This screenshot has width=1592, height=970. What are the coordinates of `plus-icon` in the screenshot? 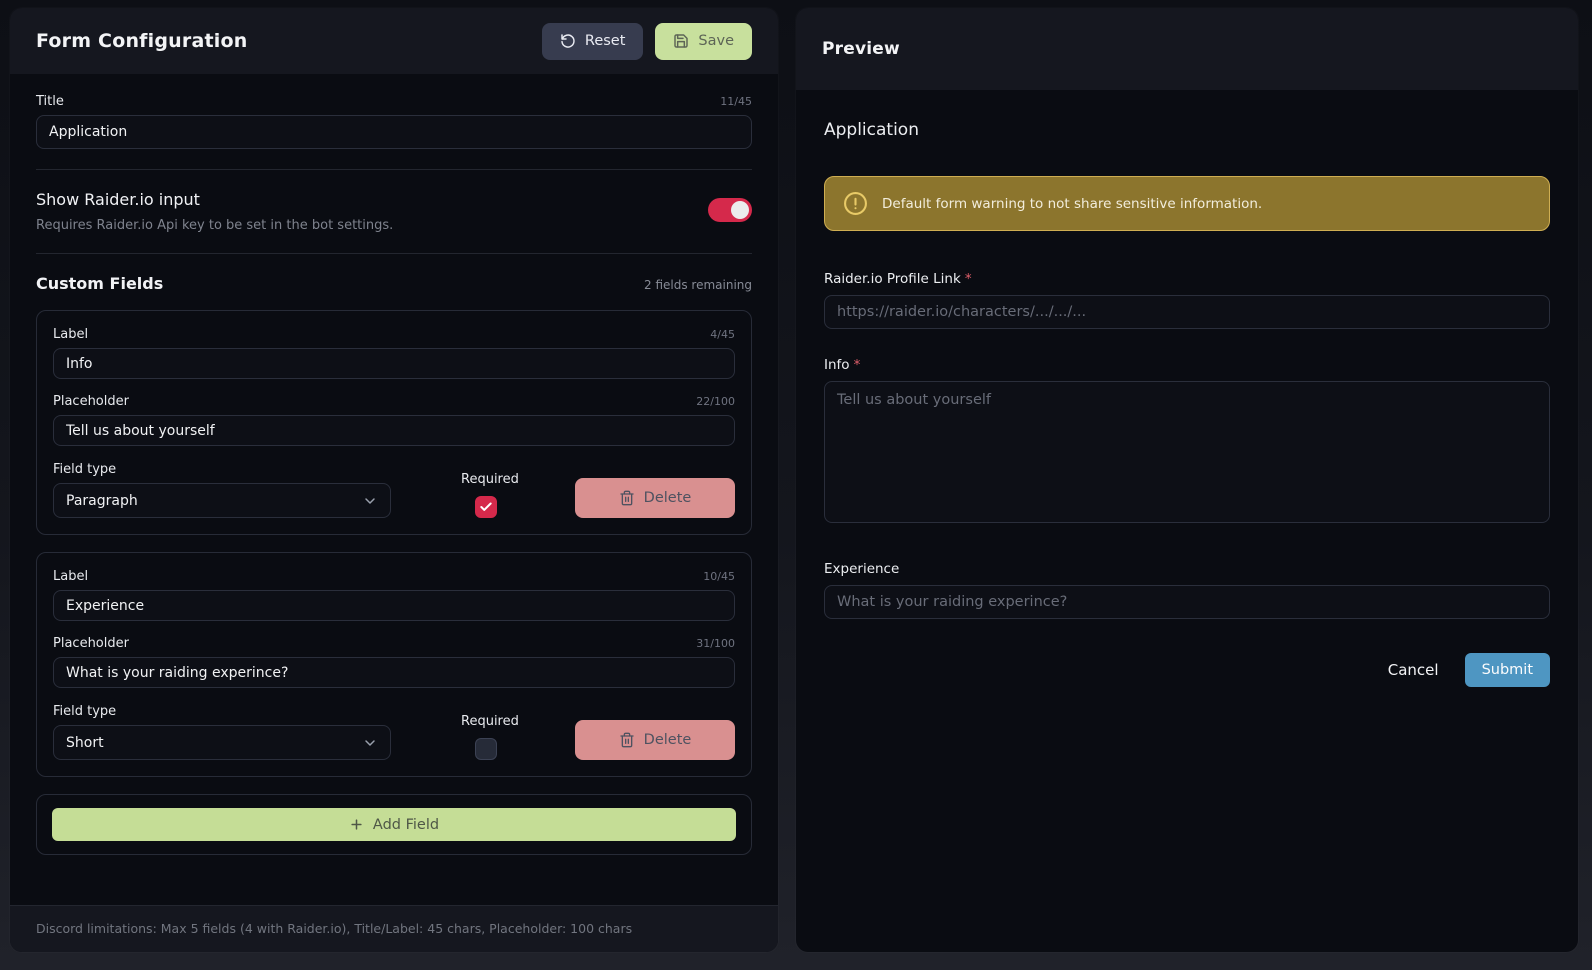 It's located at (356, 824).